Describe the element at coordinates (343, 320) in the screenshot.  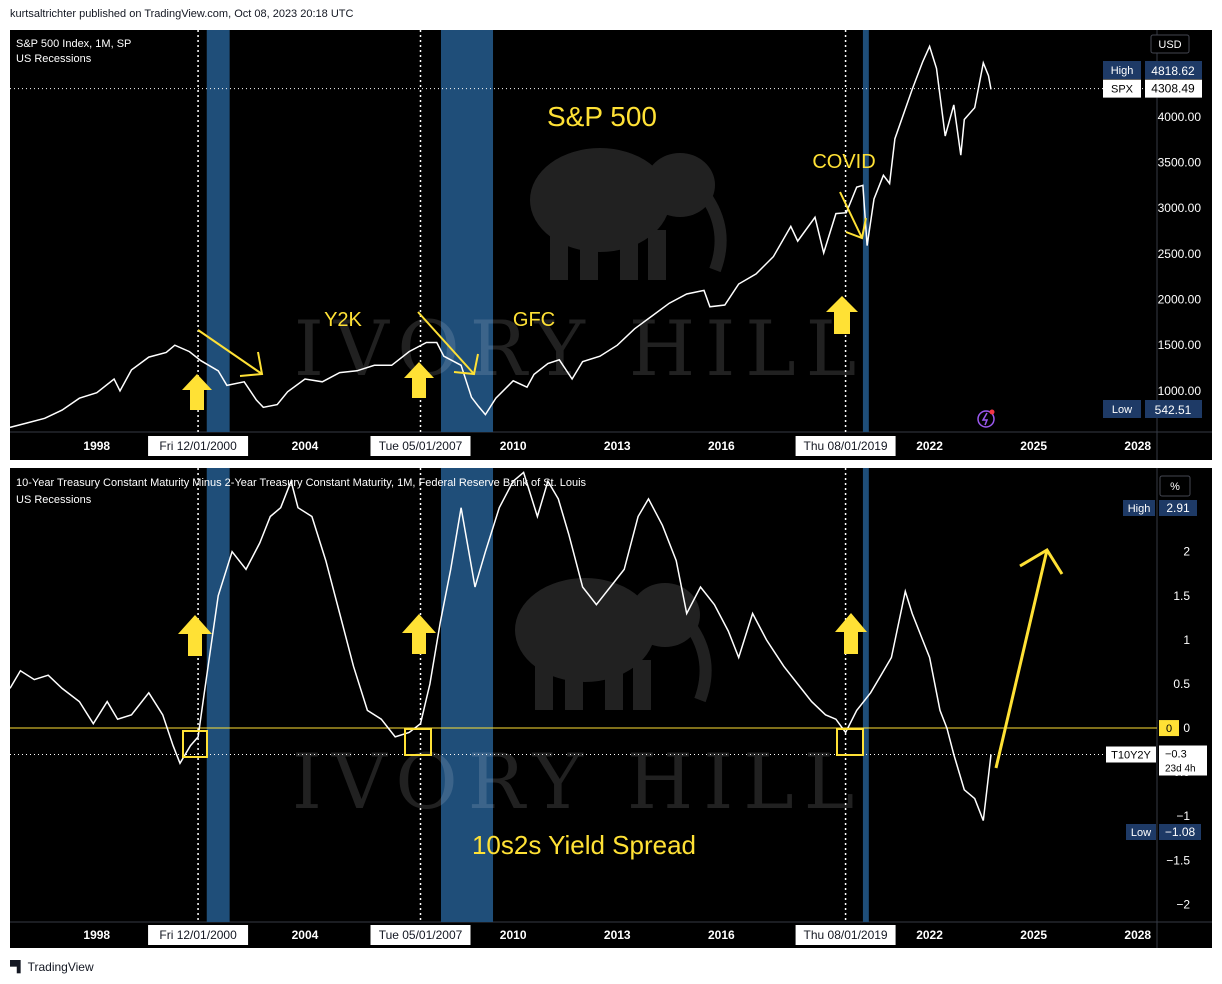
I see `label-y2k: Y2K` at that location.